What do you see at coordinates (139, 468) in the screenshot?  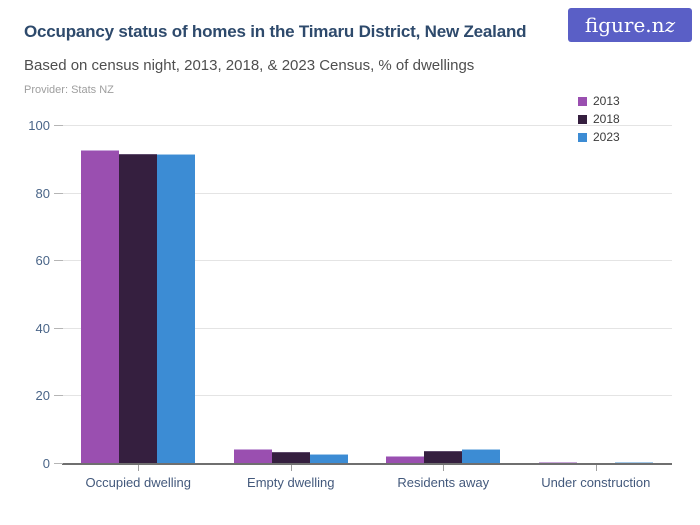 I see `x-axis-tick-occupied-dwelling` at bounding box center [139, 468].